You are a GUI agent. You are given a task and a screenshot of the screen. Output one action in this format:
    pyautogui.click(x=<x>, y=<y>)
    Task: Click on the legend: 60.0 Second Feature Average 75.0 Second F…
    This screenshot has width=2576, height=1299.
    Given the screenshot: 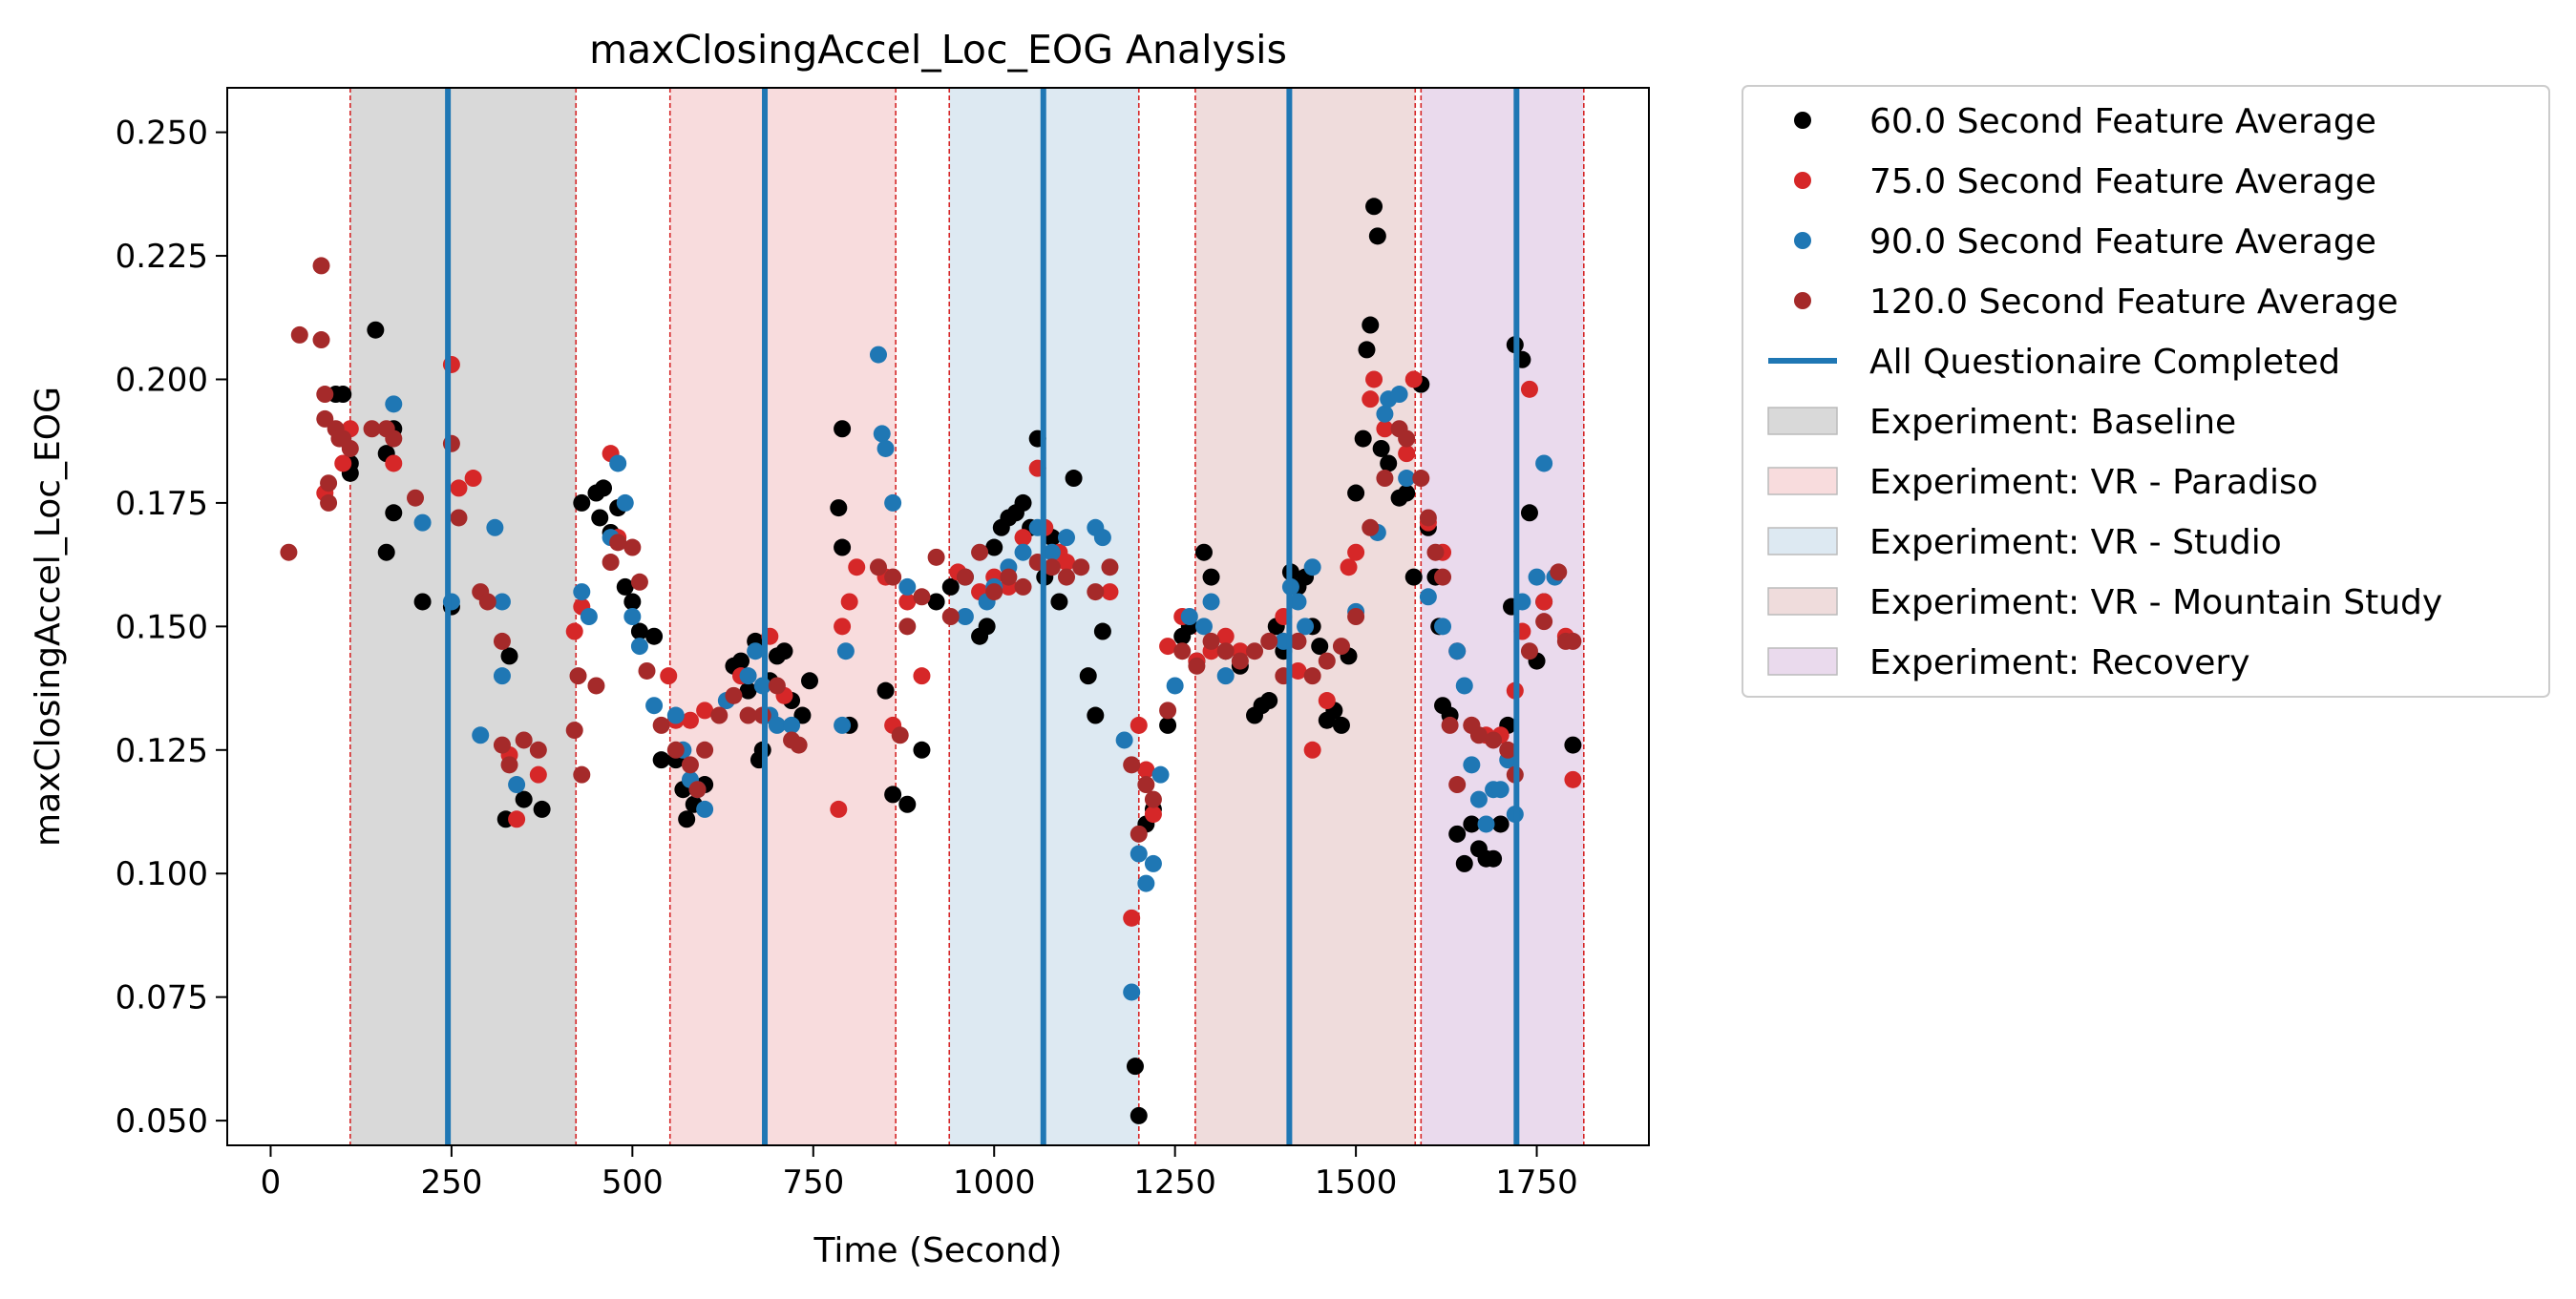 What is the action you would take?
    pyautogui.click(x=2146, y=391)
    